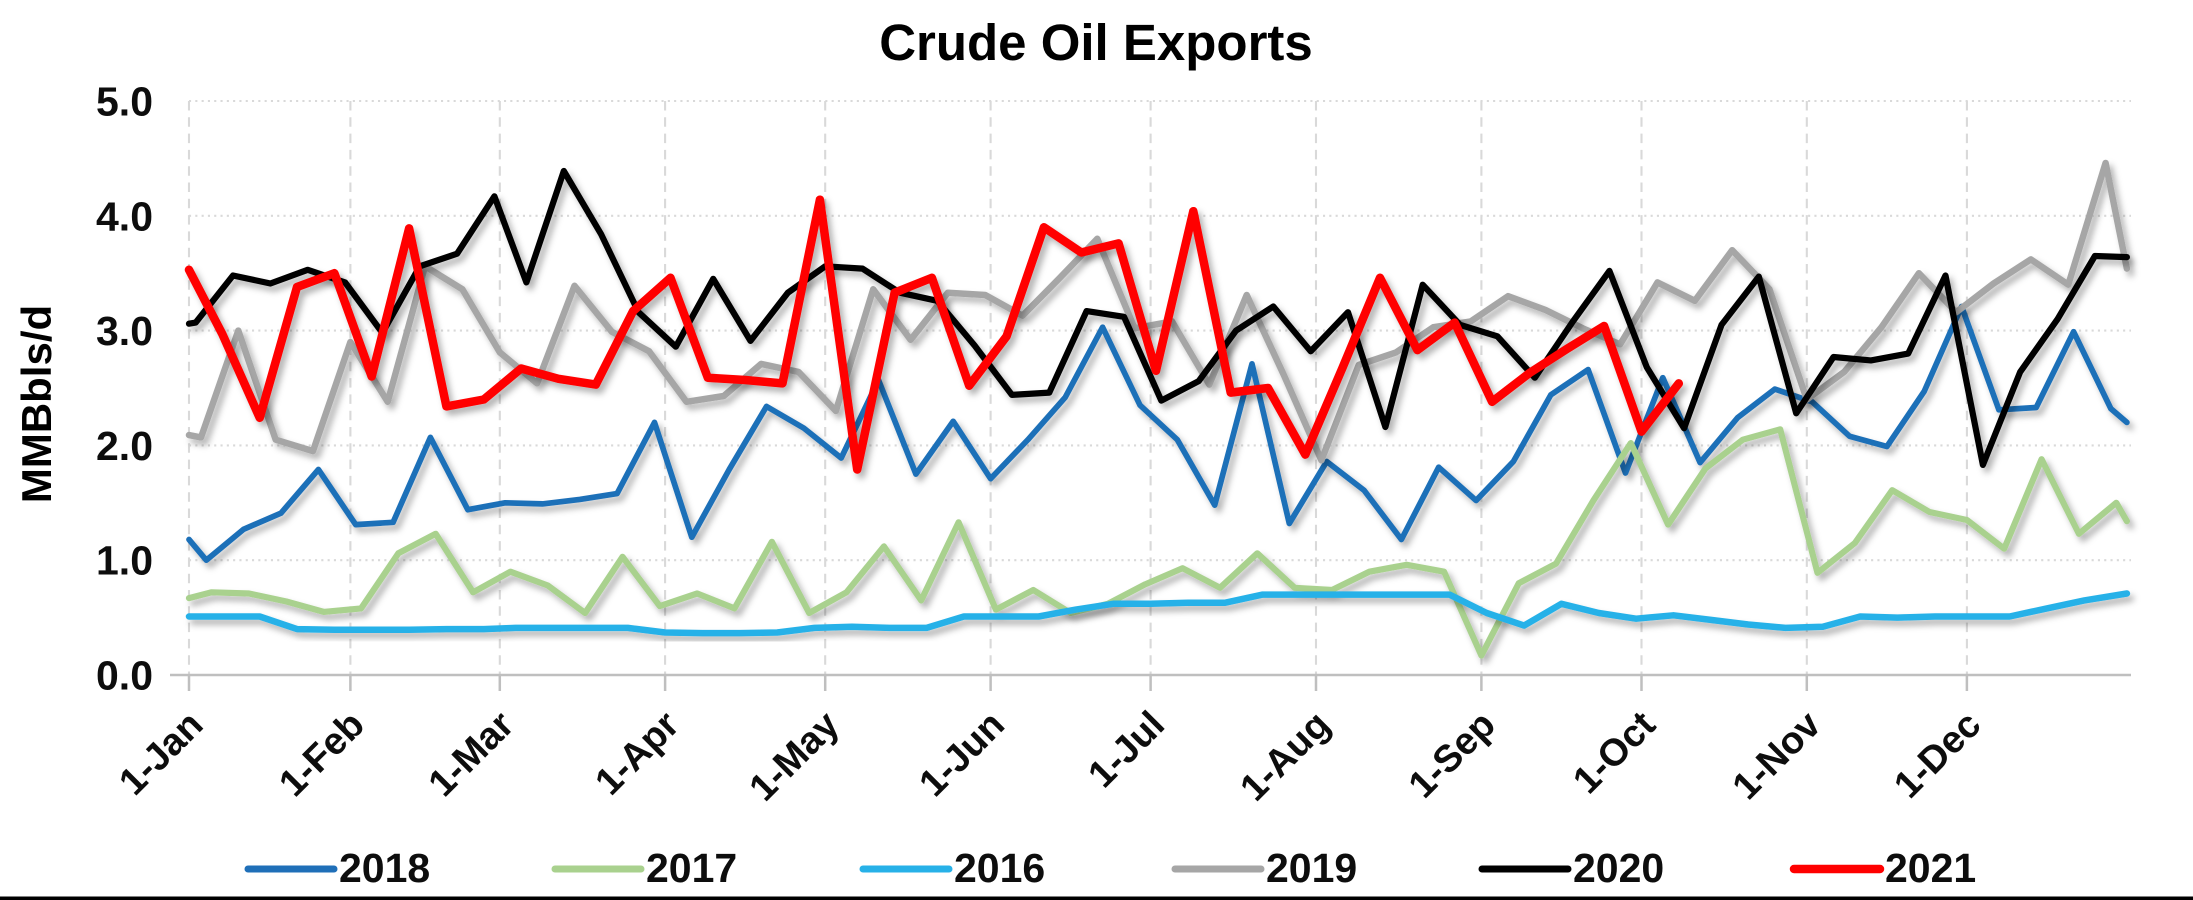 The height and width of the screenshot is (900, 2193). I want to click on svg-text: 5.0, so click(124, 102).